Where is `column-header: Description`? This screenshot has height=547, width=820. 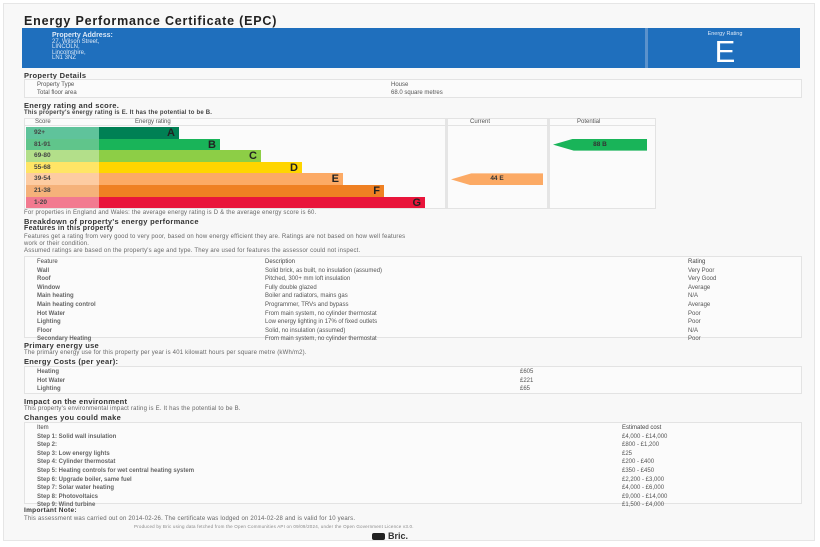
column-header: Description is located at coordinates (280, 262).